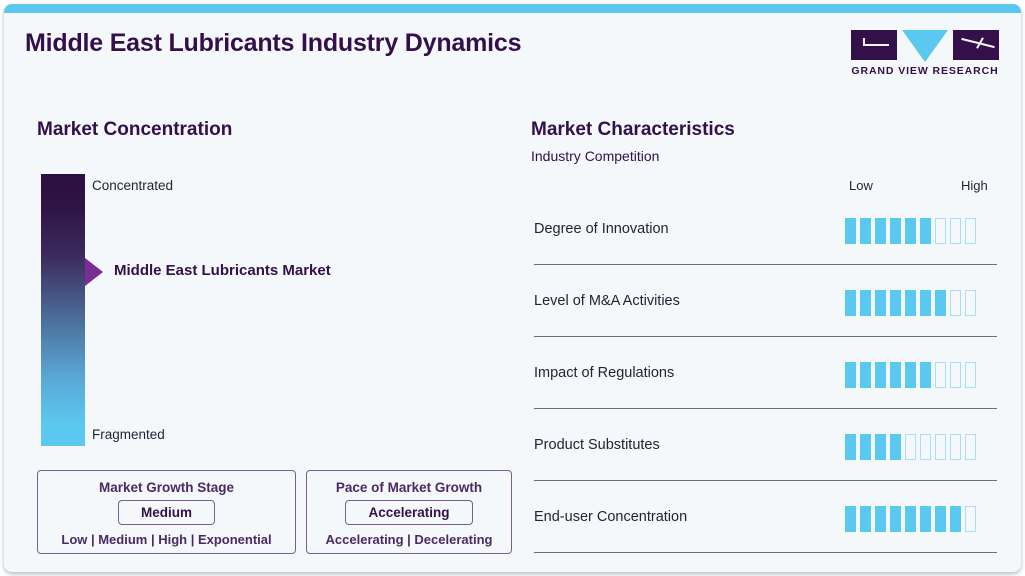  I want to click on market-position-label: Middle East Lubricants Market, so click(222, 270).